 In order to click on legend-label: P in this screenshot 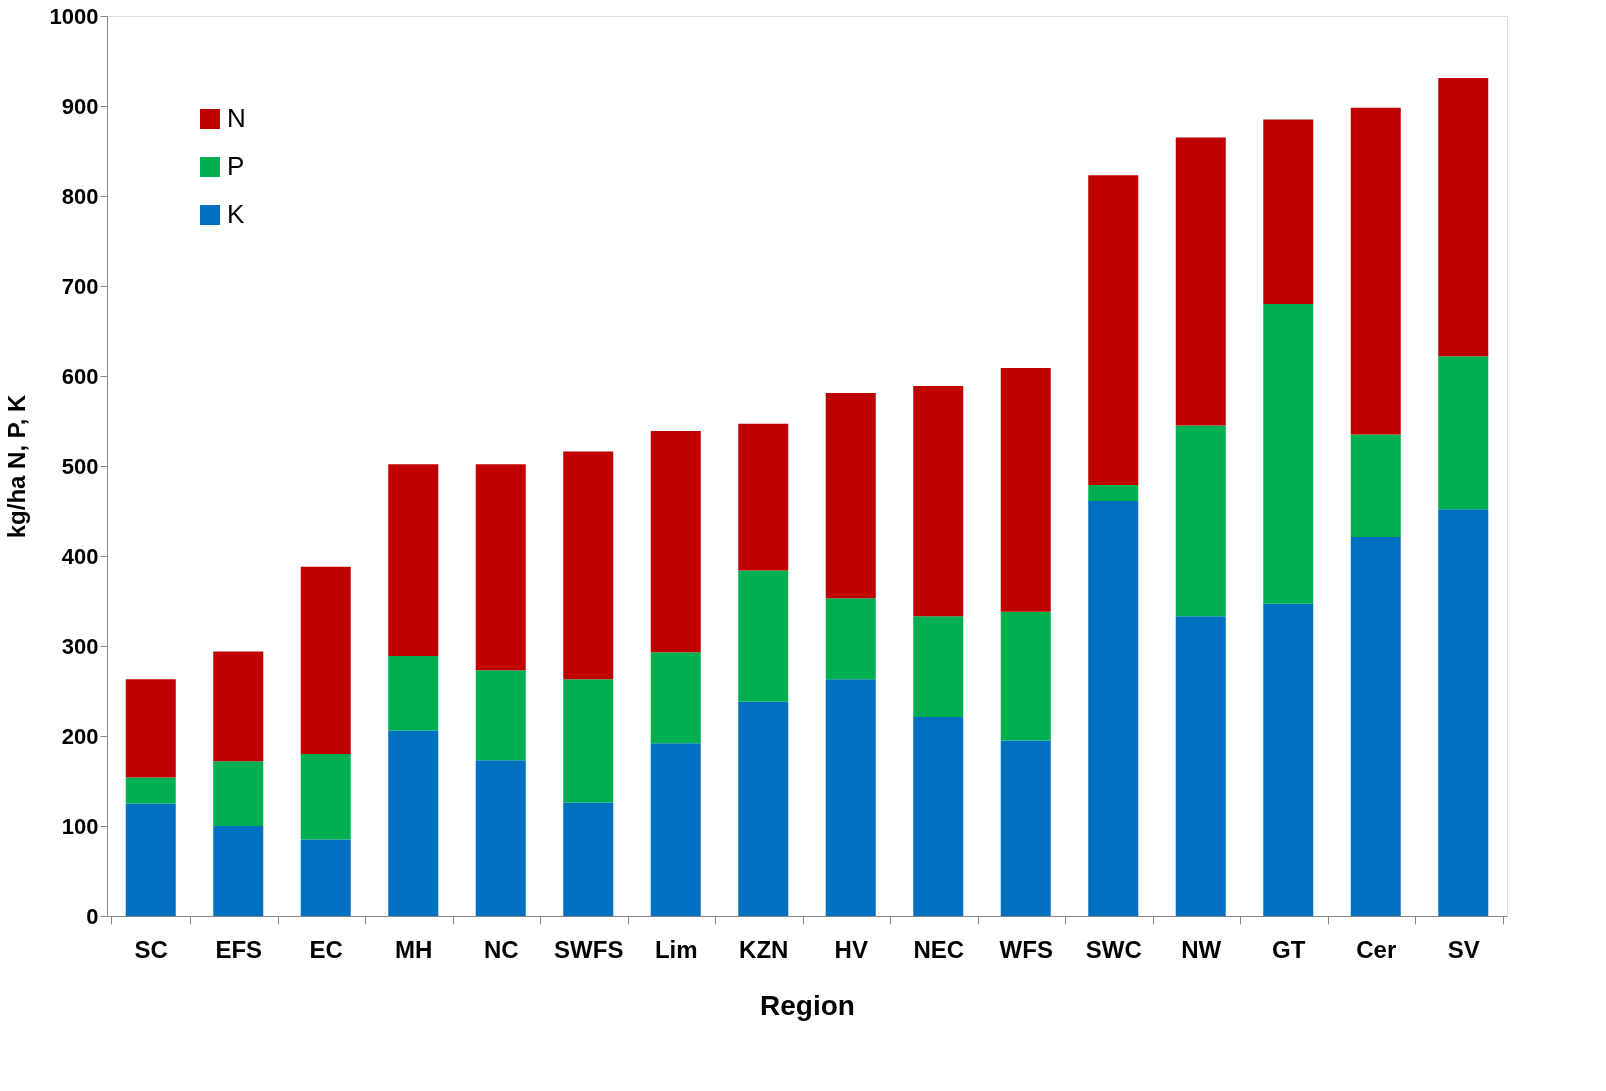, I will do `click(236, 166)`.